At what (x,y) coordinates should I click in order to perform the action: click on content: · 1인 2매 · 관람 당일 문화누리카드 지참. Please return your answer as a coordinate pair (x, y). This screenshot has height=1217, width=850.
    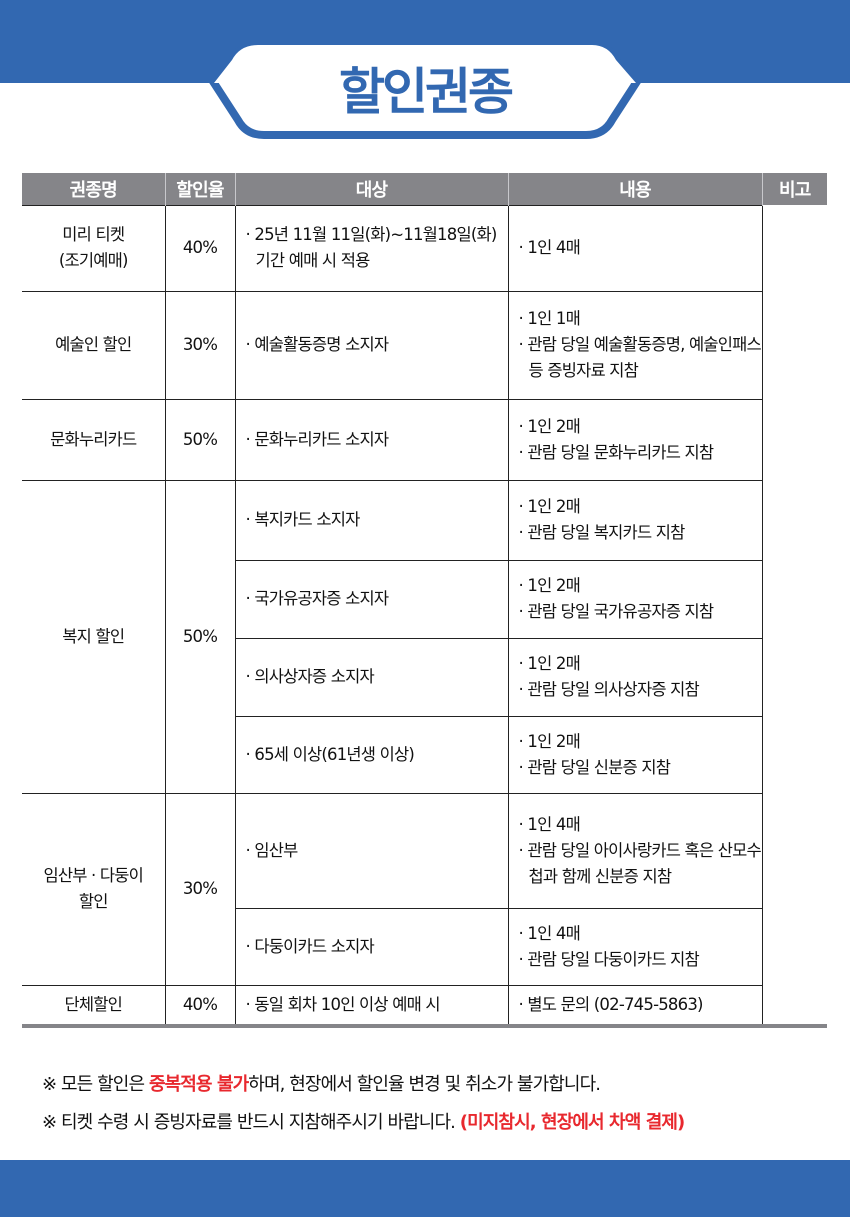
    Looking at the image, I should click on (635, 439).